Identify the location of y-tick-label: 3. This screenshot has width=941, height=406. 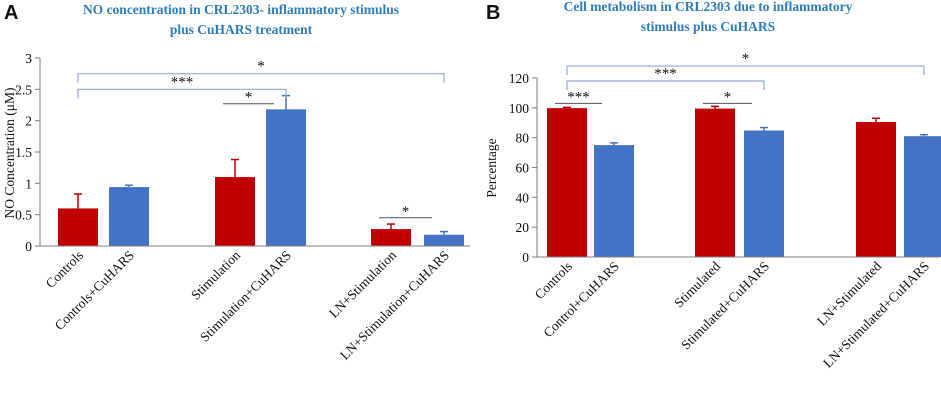
(28, 58).